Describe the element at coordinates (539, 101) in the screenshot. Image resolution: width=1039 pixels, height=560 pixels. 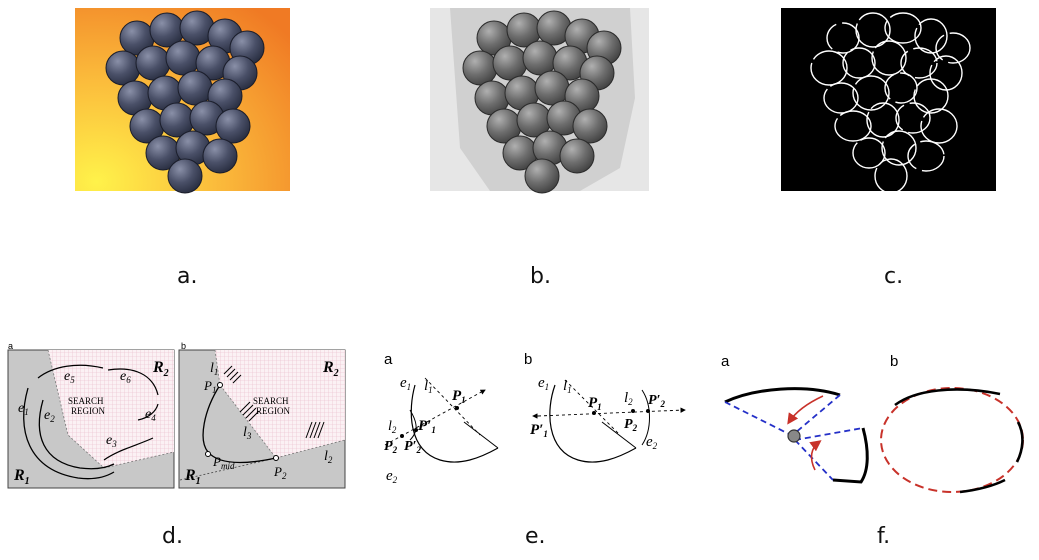
I see `panel-b-grape-grayscale` at that location.